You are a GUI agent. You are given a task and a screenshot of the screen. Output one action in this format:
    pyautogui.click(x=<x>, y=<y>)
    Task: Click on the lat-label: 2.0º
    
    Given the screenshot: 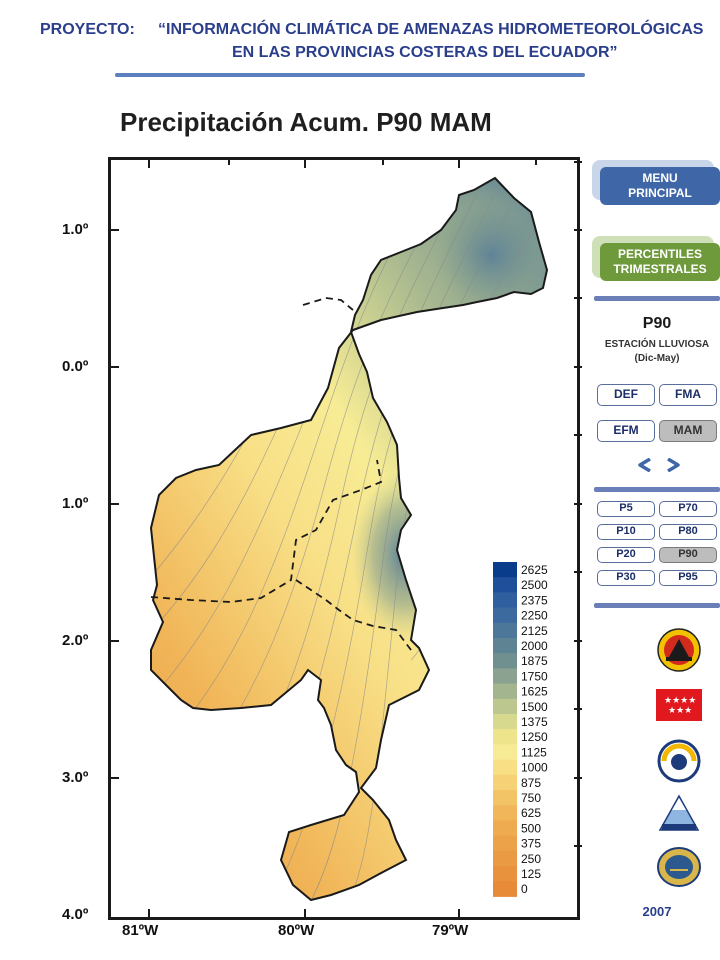 What is the action you would take?
    pyautogui.click(x=75, y=640)
    